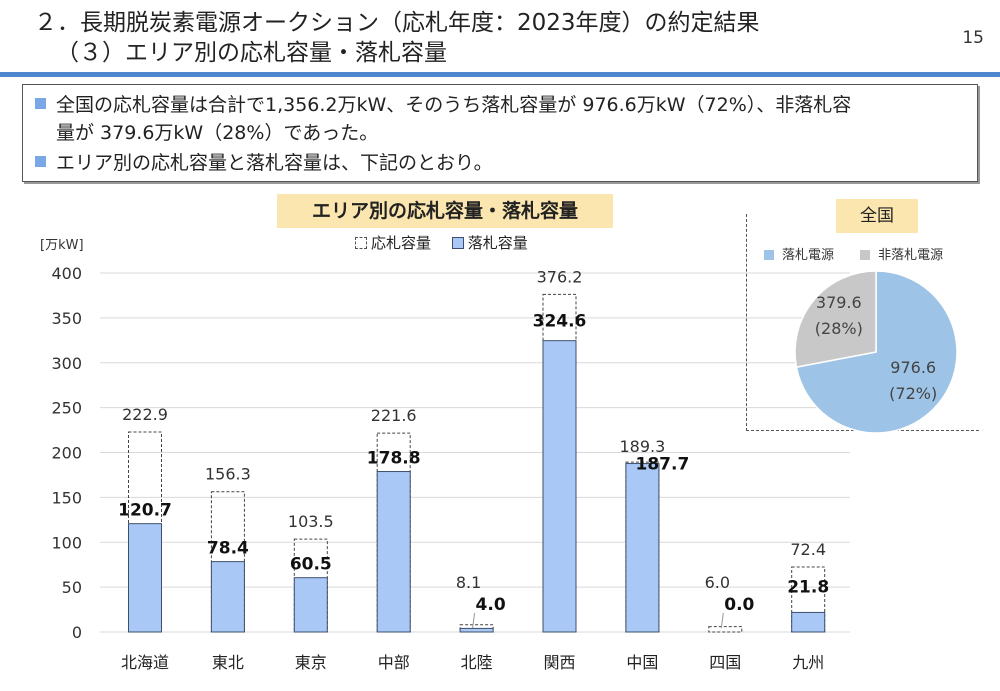 This screenshot has width=1000, height=691. Describe the element at coordinates (145, 414) in the screenshot. I see `data-label-bid: 222.9` at that location.